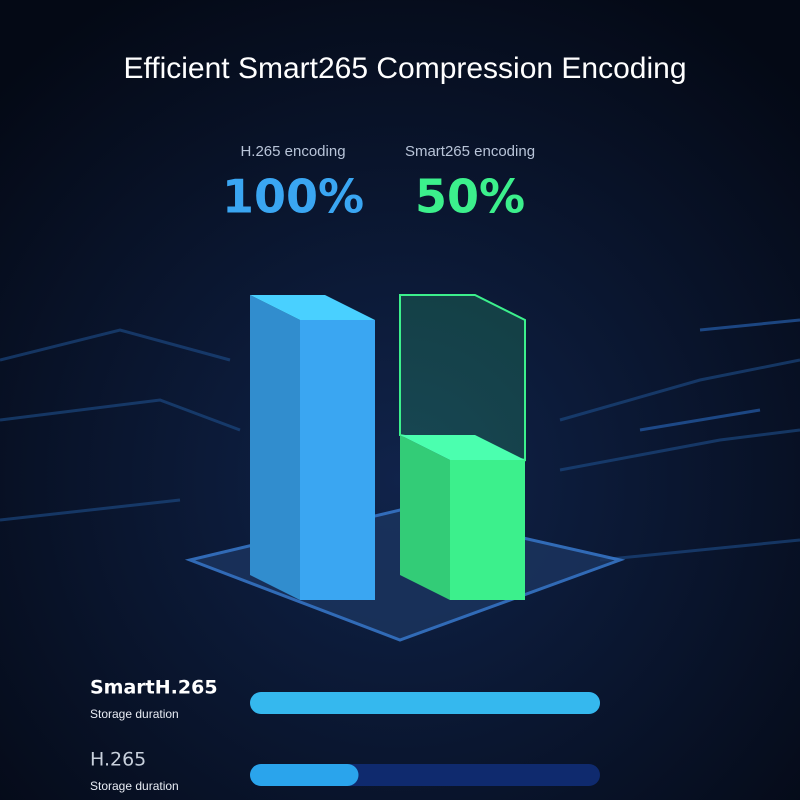 This screenshot has width=800, height=800. Describe the element at coordinates (154, 688) in the screenshot. I see `bar-name: SmartH.265` at that location.